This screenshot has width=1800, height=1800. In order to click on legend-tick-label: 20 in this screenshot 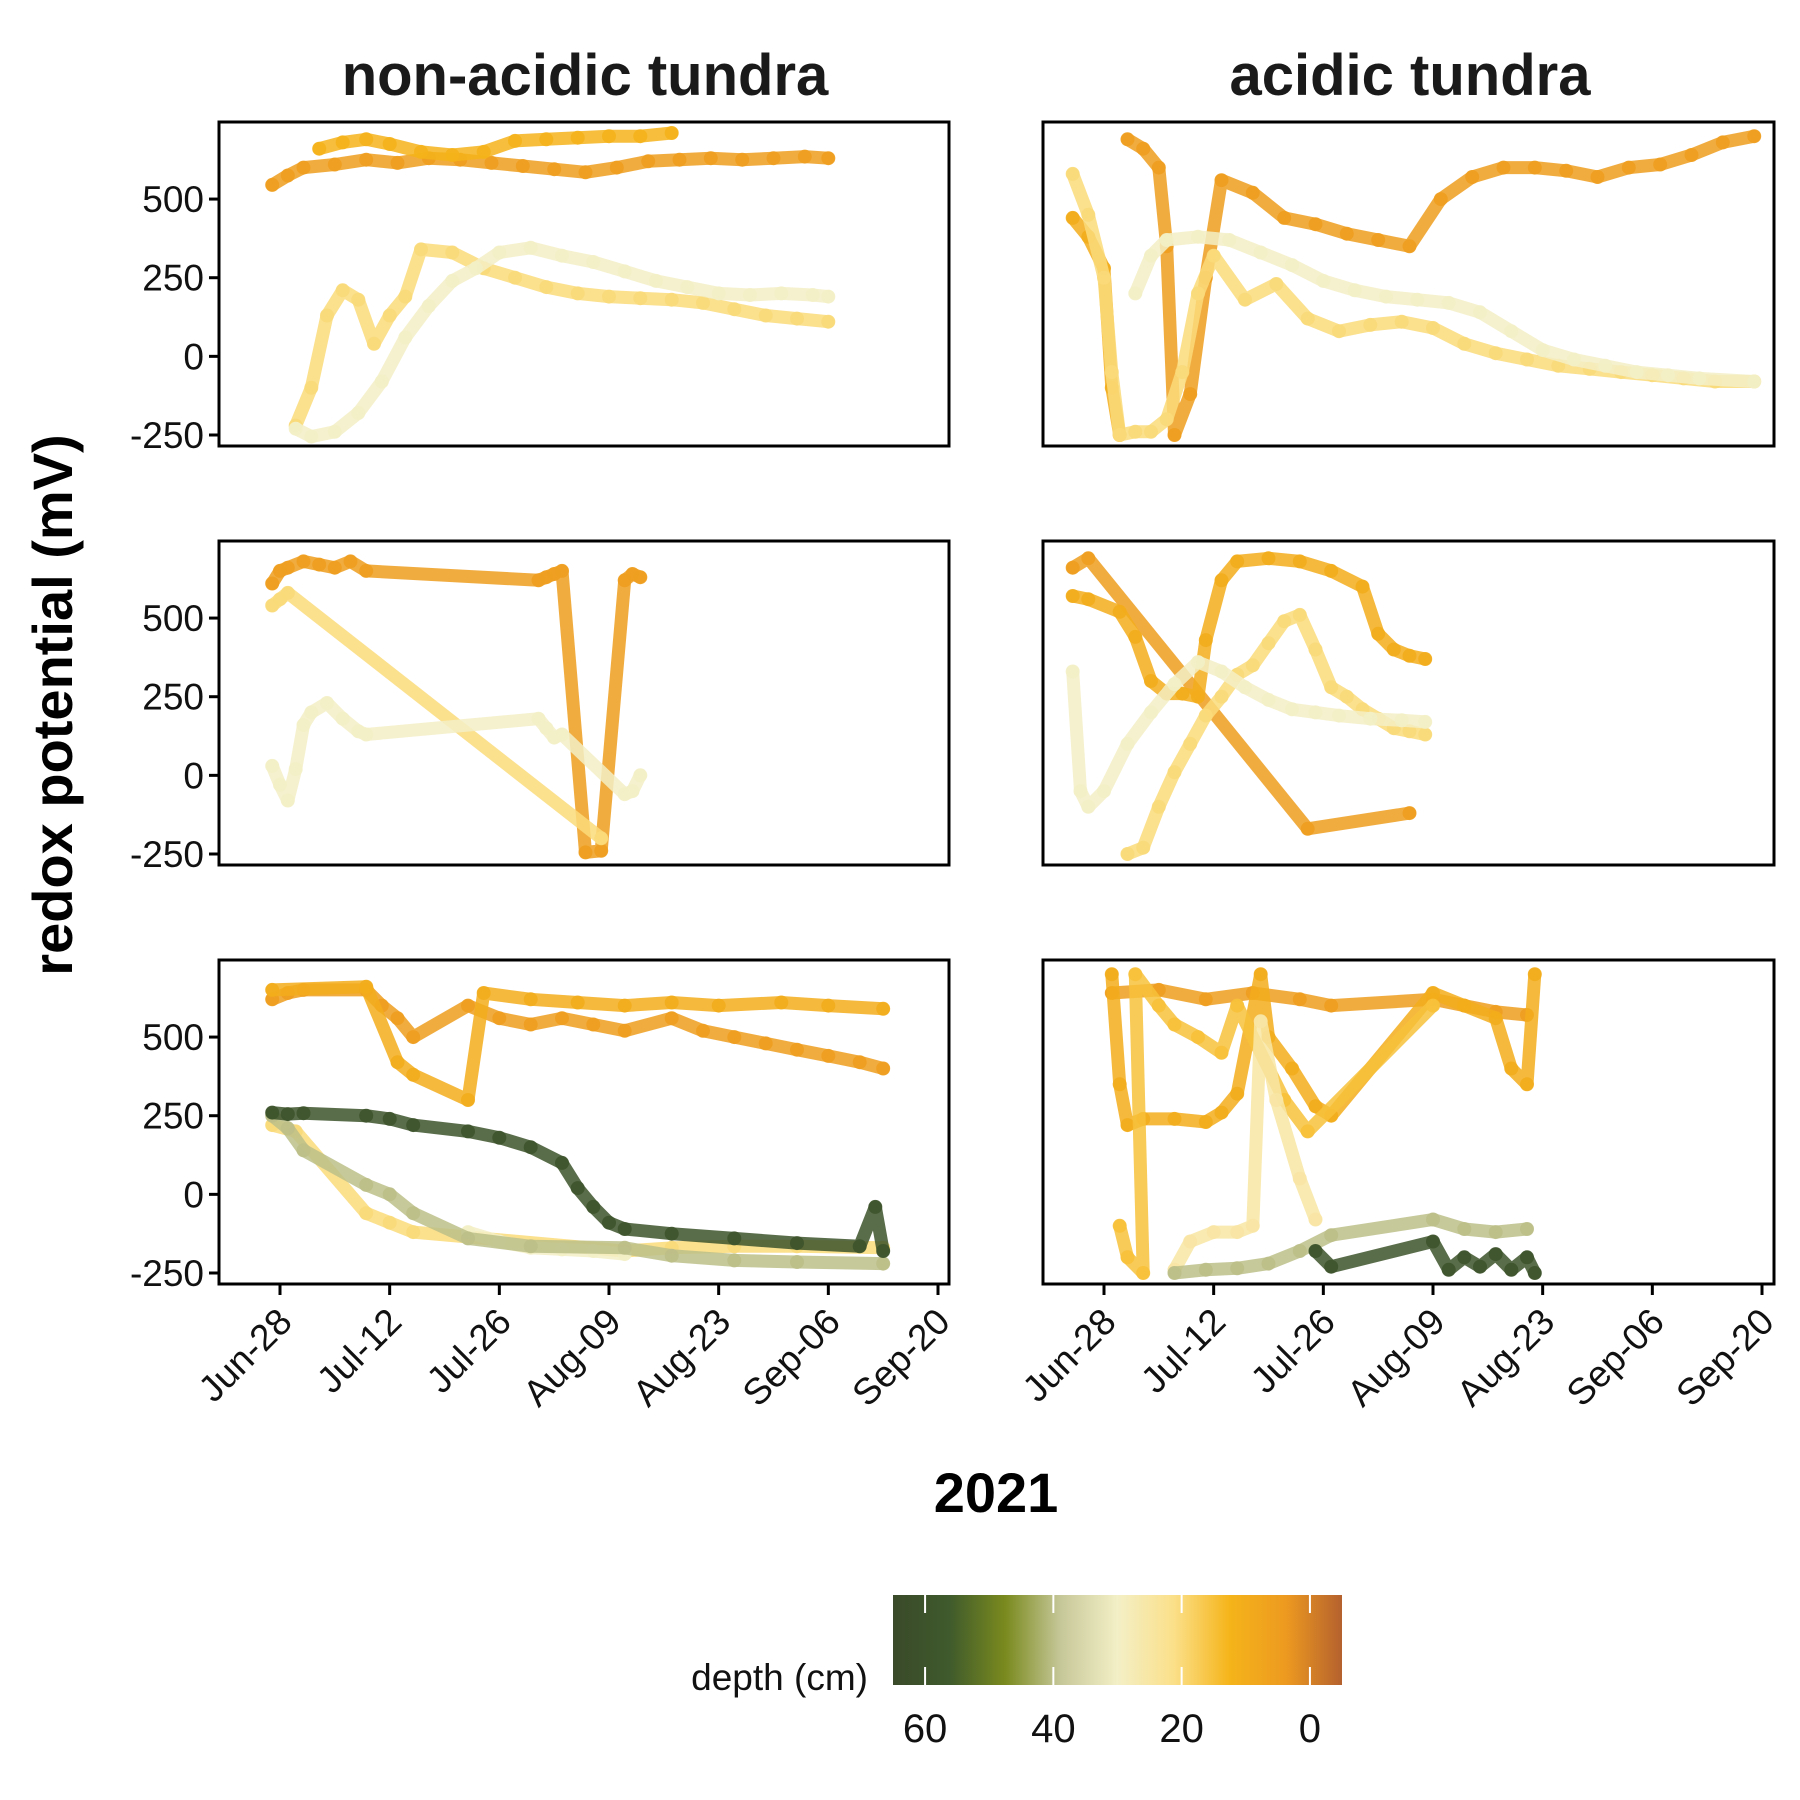, I will do `click(1181, 1729)`.